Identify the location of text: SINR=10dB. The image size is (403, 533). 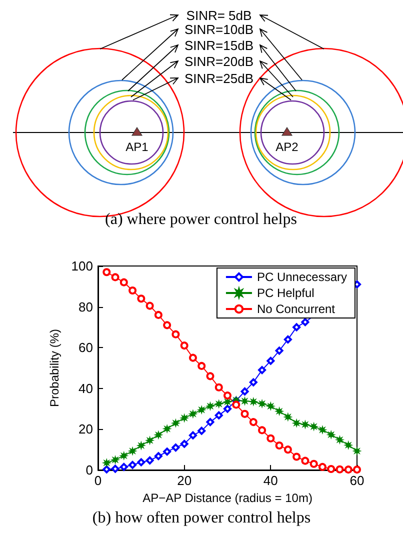
(219, 29).